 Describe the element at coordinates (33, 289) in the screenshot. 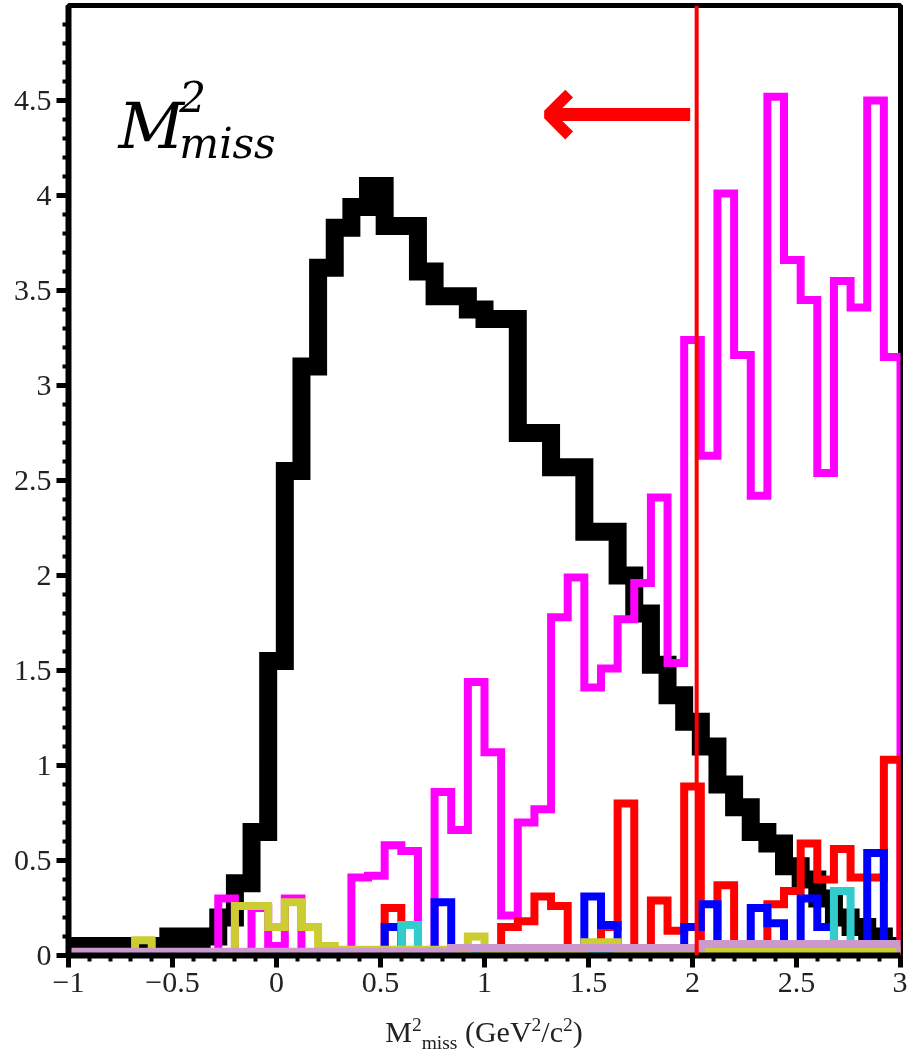

I see `y-tick-label: 3.5` at that location.